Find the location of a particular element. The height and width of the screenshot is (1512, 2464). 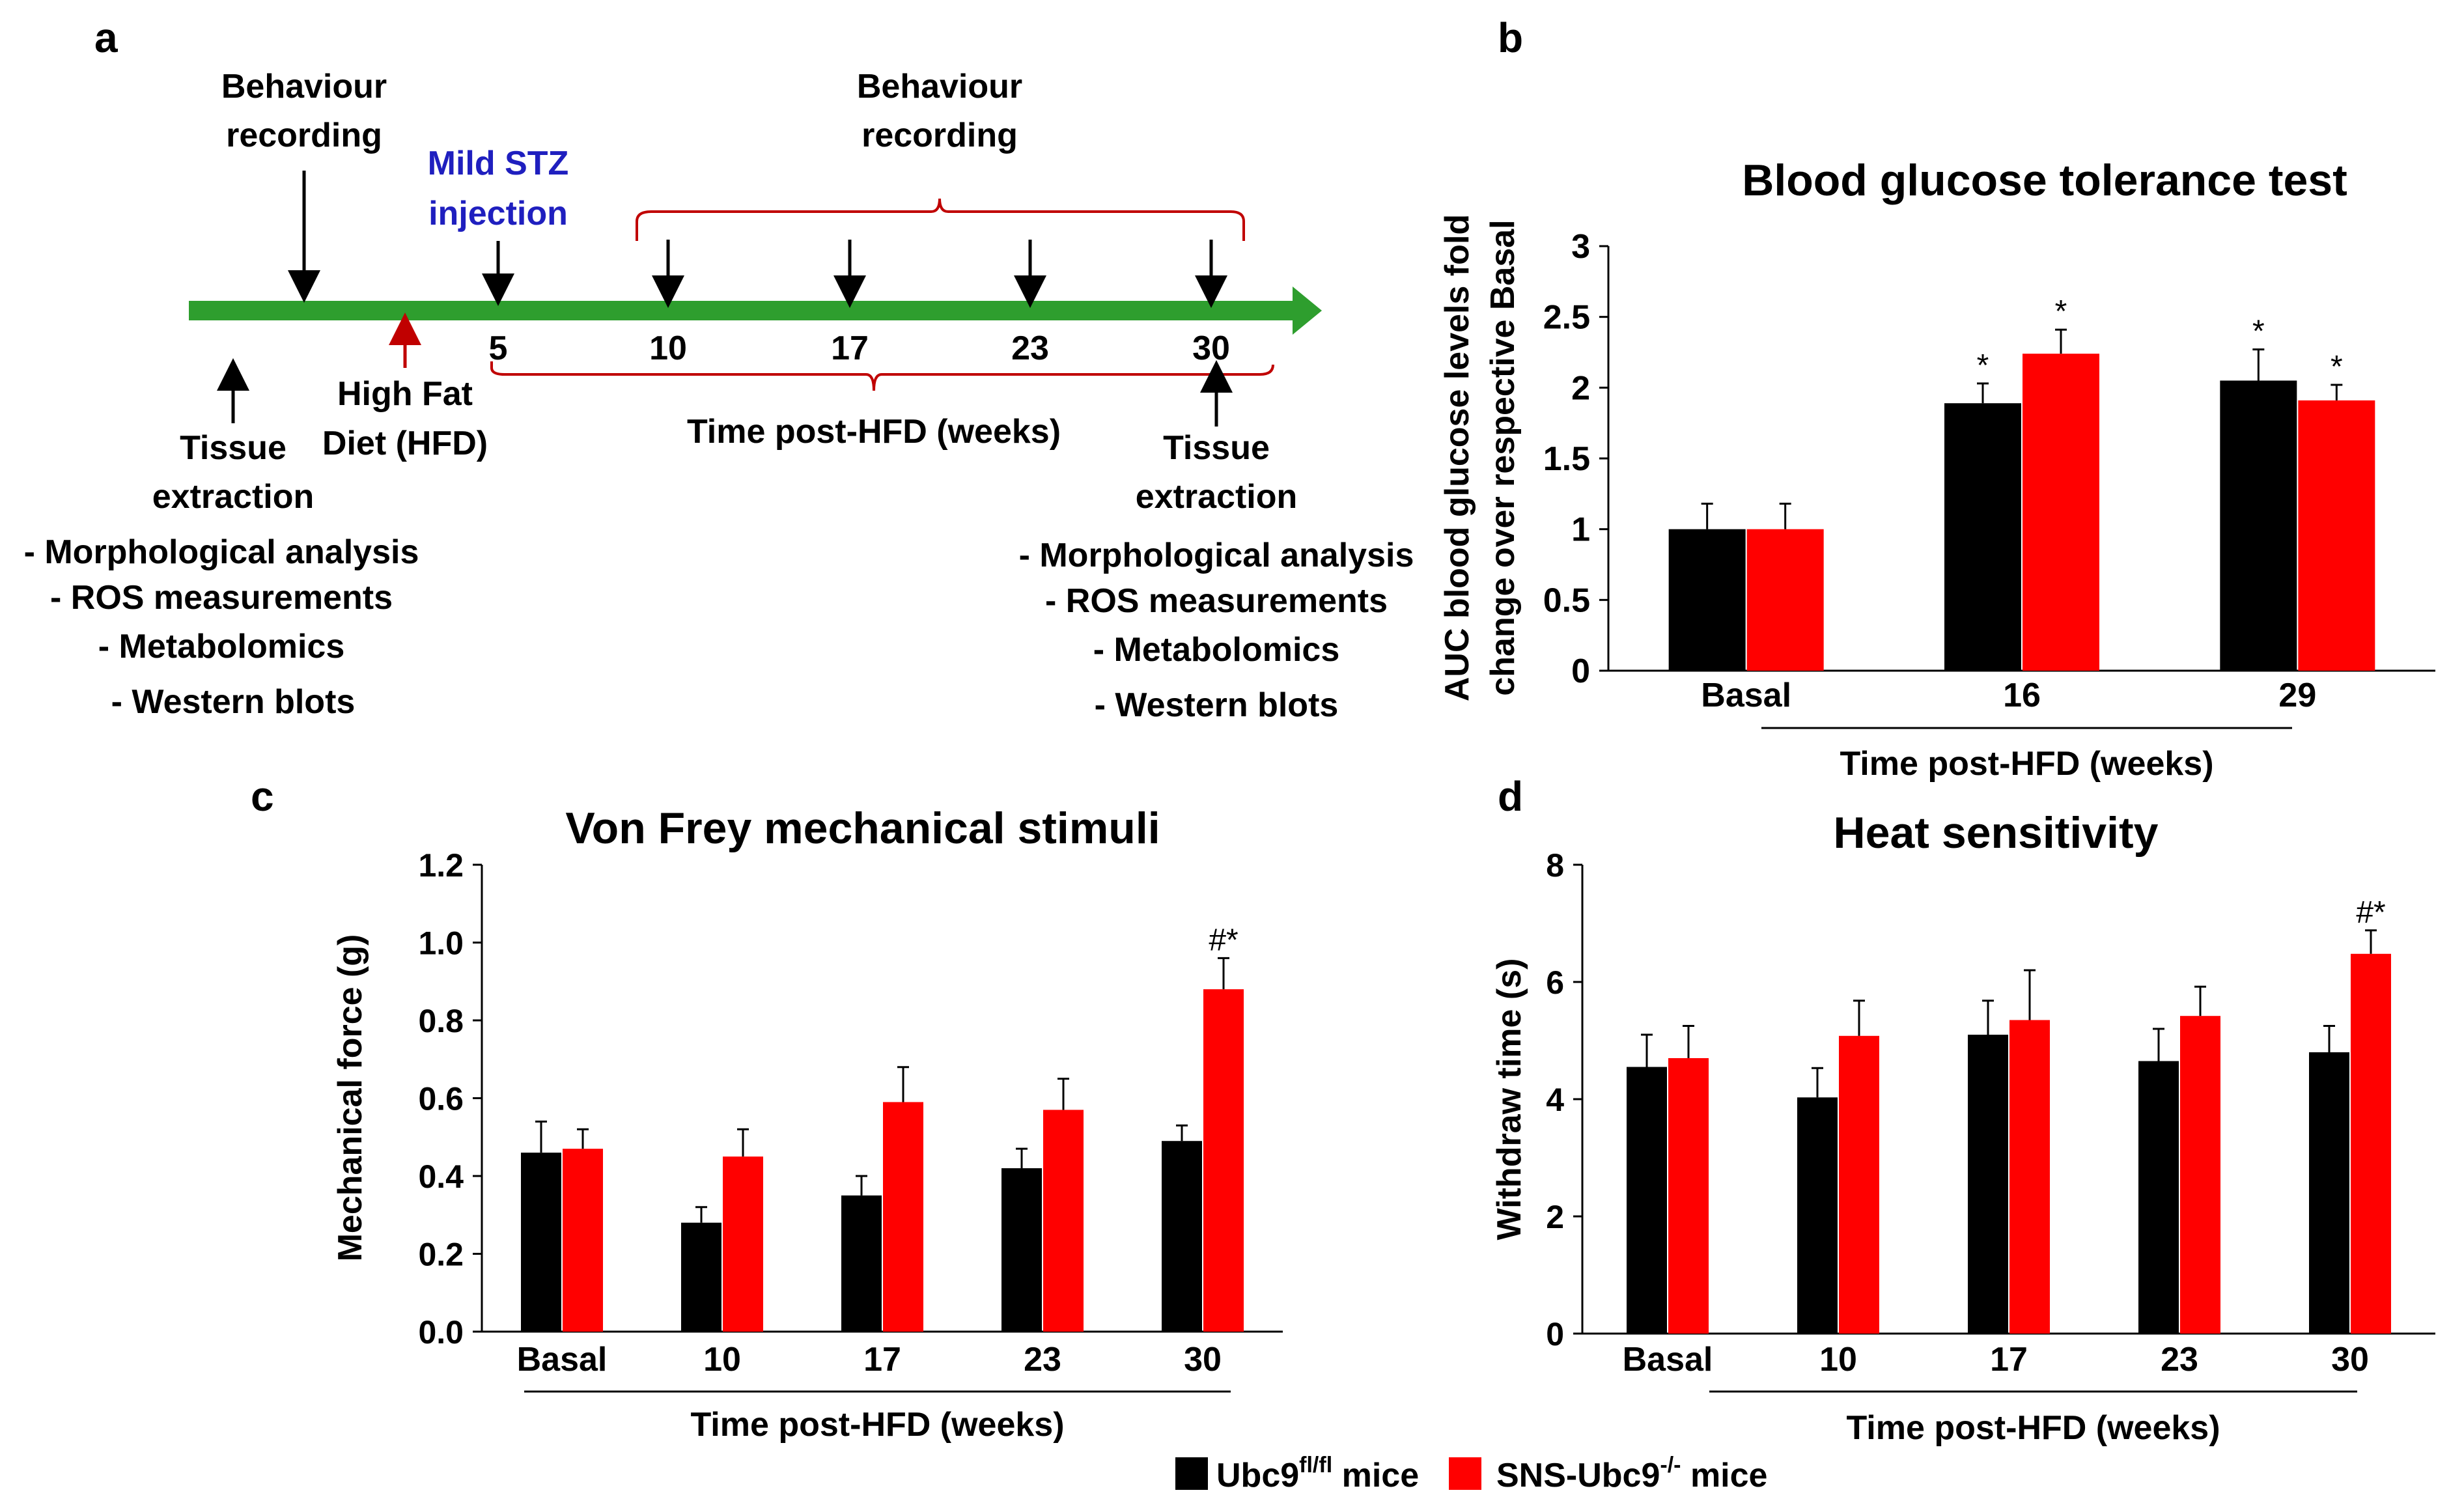

legend-ubc9-suffix: mice is located at coordinates (1375, 1476).